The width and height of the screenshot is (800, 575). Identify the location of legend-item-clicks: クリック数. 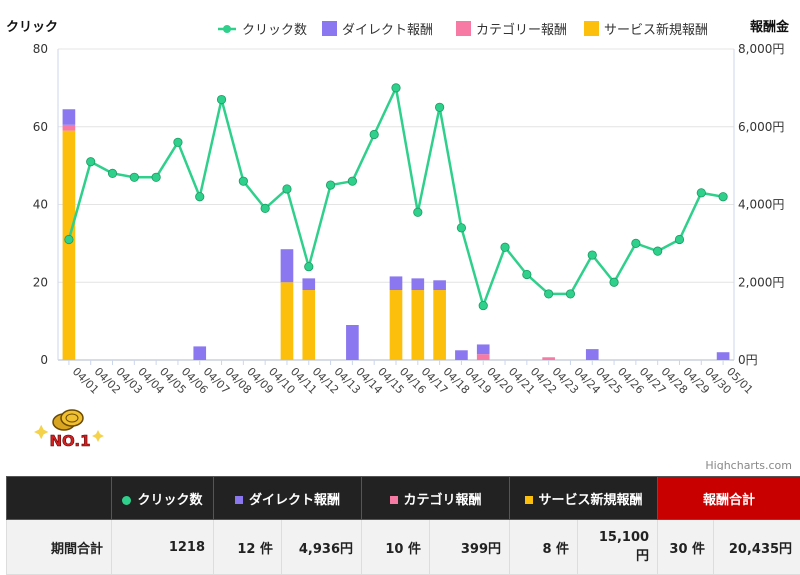
(262, 30).